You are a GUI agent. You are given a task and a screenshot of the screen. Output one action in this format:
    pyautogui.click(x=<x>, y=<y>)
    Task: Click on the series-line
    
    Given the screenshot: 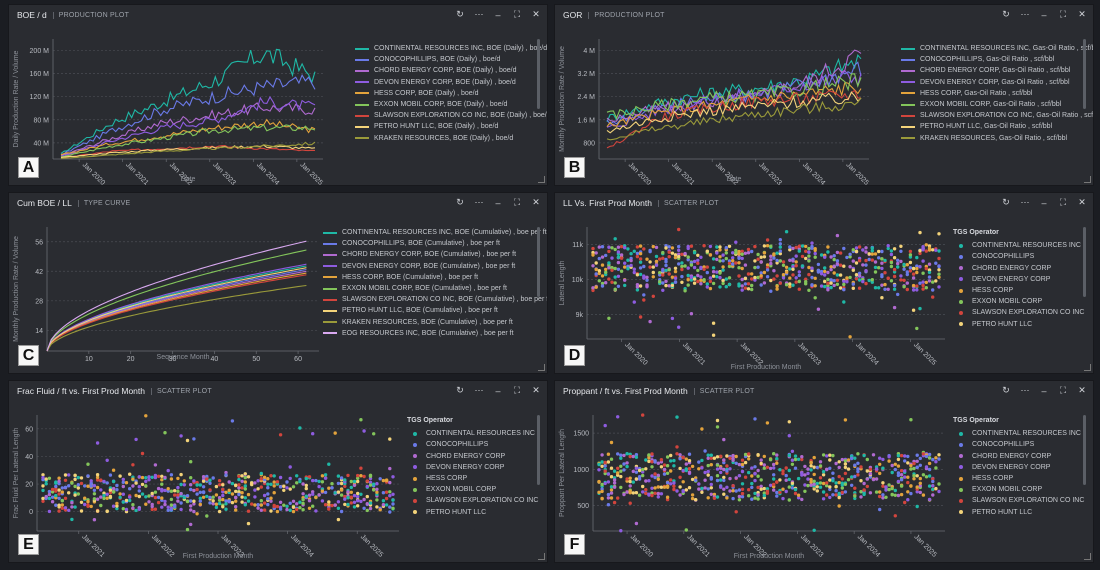 What is the action you would take?
    pyautogui.click(x=734, y=119)
    